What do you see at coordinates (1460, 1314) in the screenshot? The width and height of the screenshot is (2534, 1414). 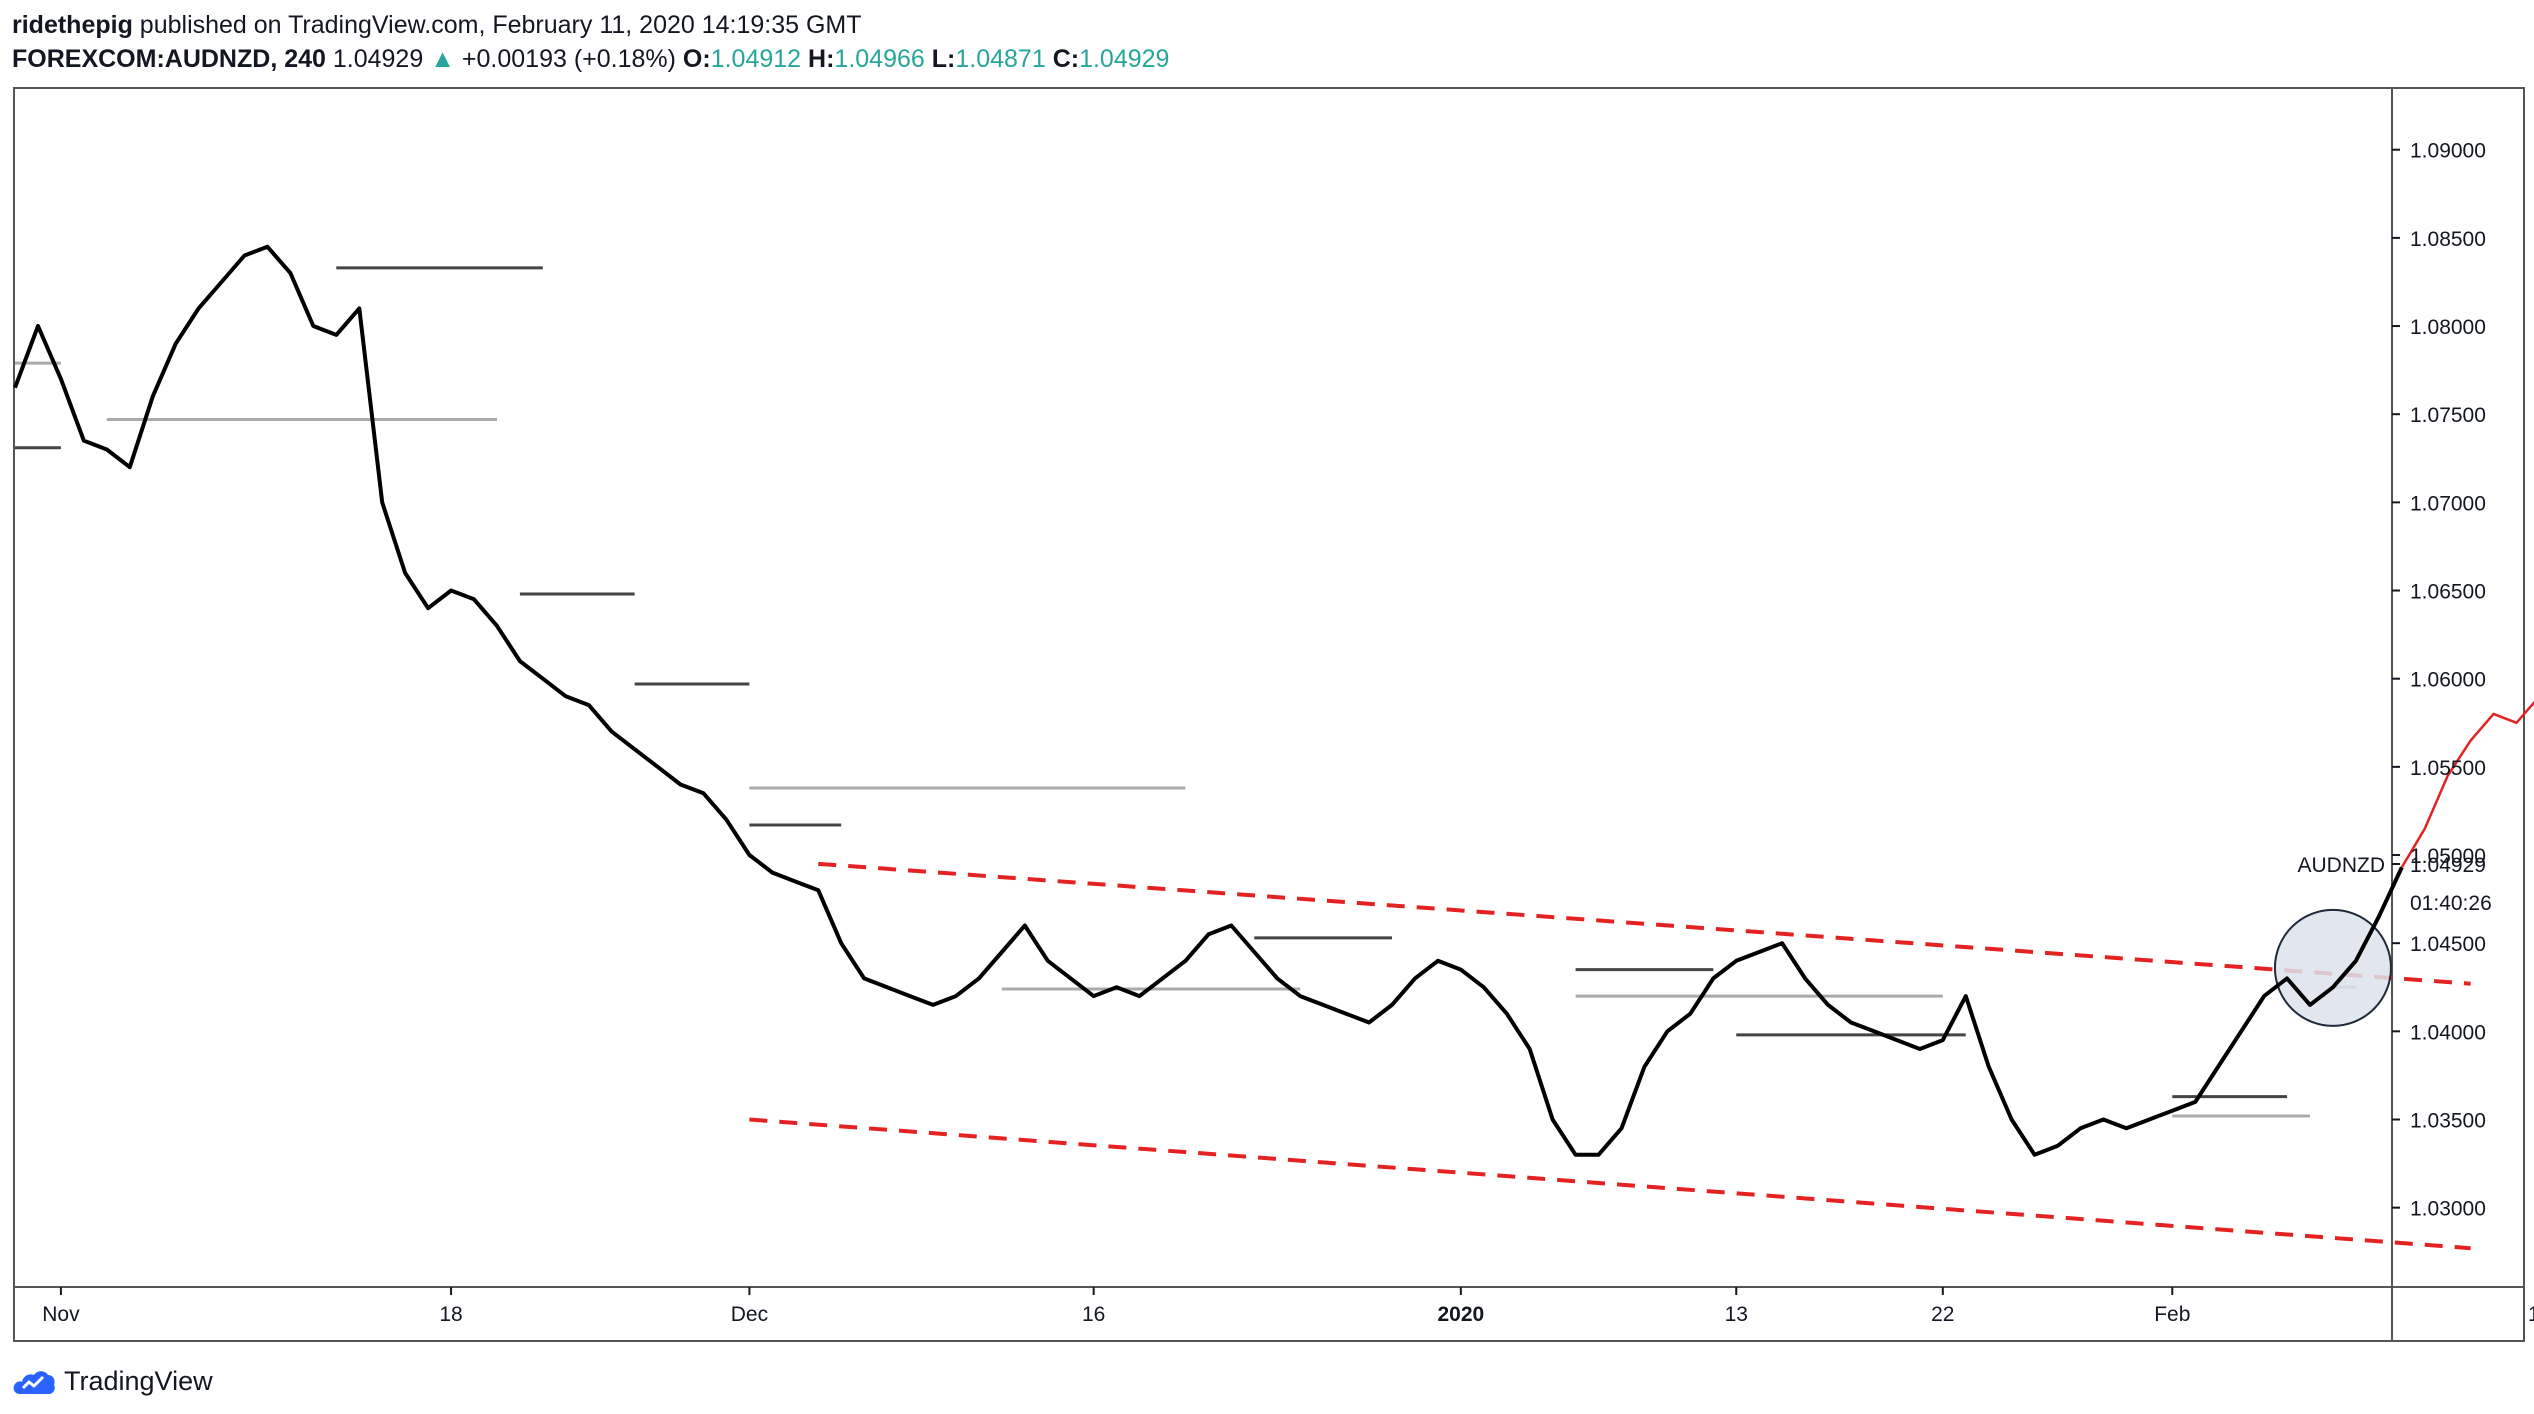 I see `time-tick-label: 2020` at bounding box center [1460, 1314].